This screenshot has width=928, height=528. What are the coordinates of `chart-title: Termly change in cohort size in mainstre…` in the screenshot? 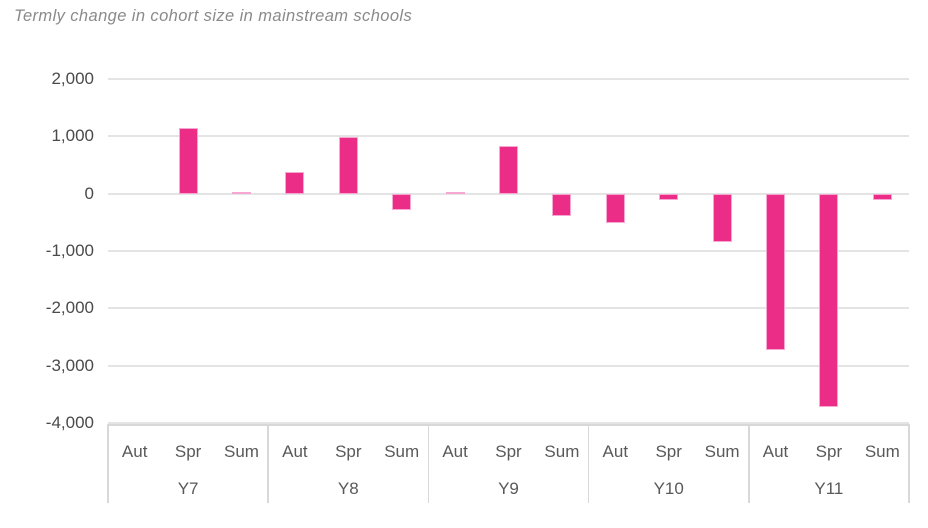 It's located at (213, 16).